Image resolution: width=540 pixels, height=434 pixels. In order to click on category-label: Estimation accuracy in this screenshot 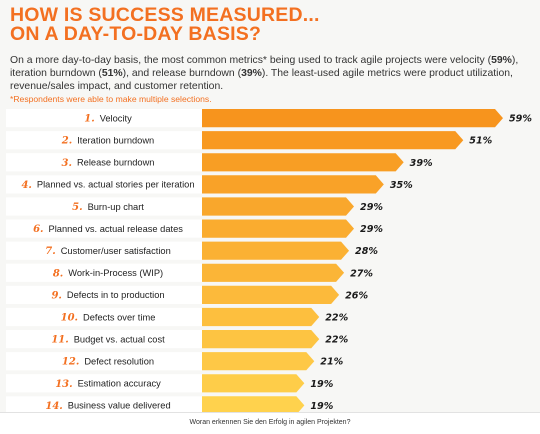, I will do `click(120, 384)`.